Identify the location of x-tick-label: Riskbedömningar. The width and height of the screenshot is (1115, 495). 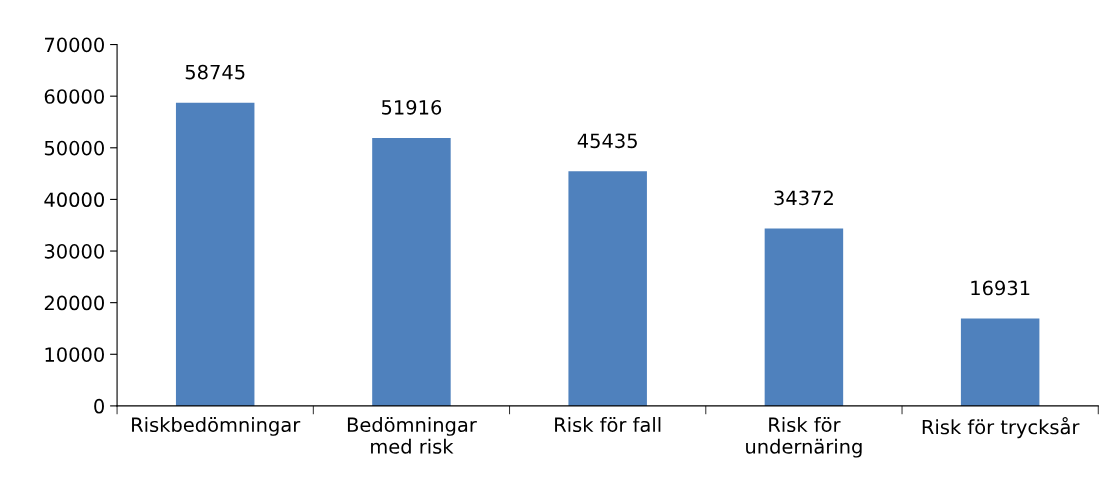
(216, 426).